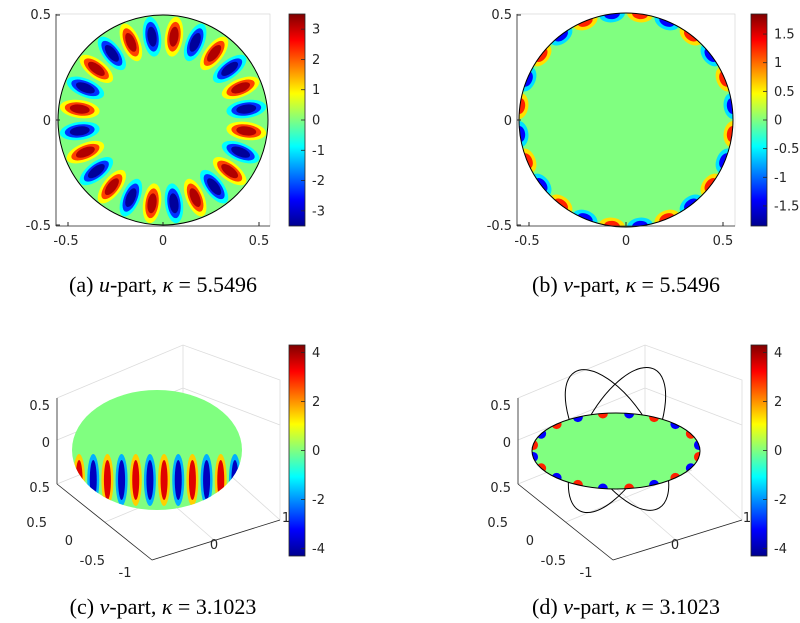 Image resolution: width=800 pixels, height=623 pixels. I want to click on colorbar-tick-label: 1, so click(316, 90).